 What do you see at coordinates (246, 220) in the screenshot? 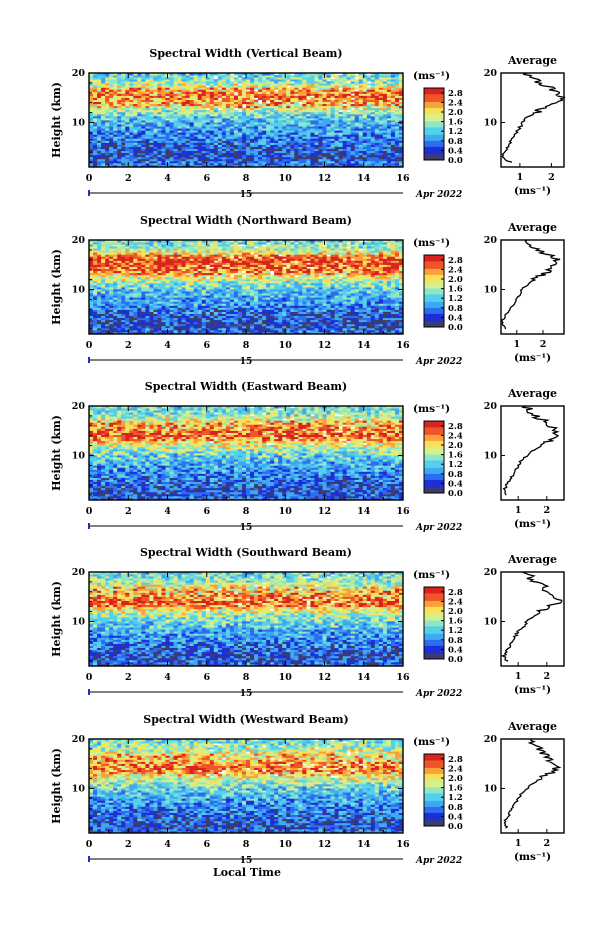
I see `panel-title: Spectral Width (Northward Beam)` at bounding box center [246, 220].